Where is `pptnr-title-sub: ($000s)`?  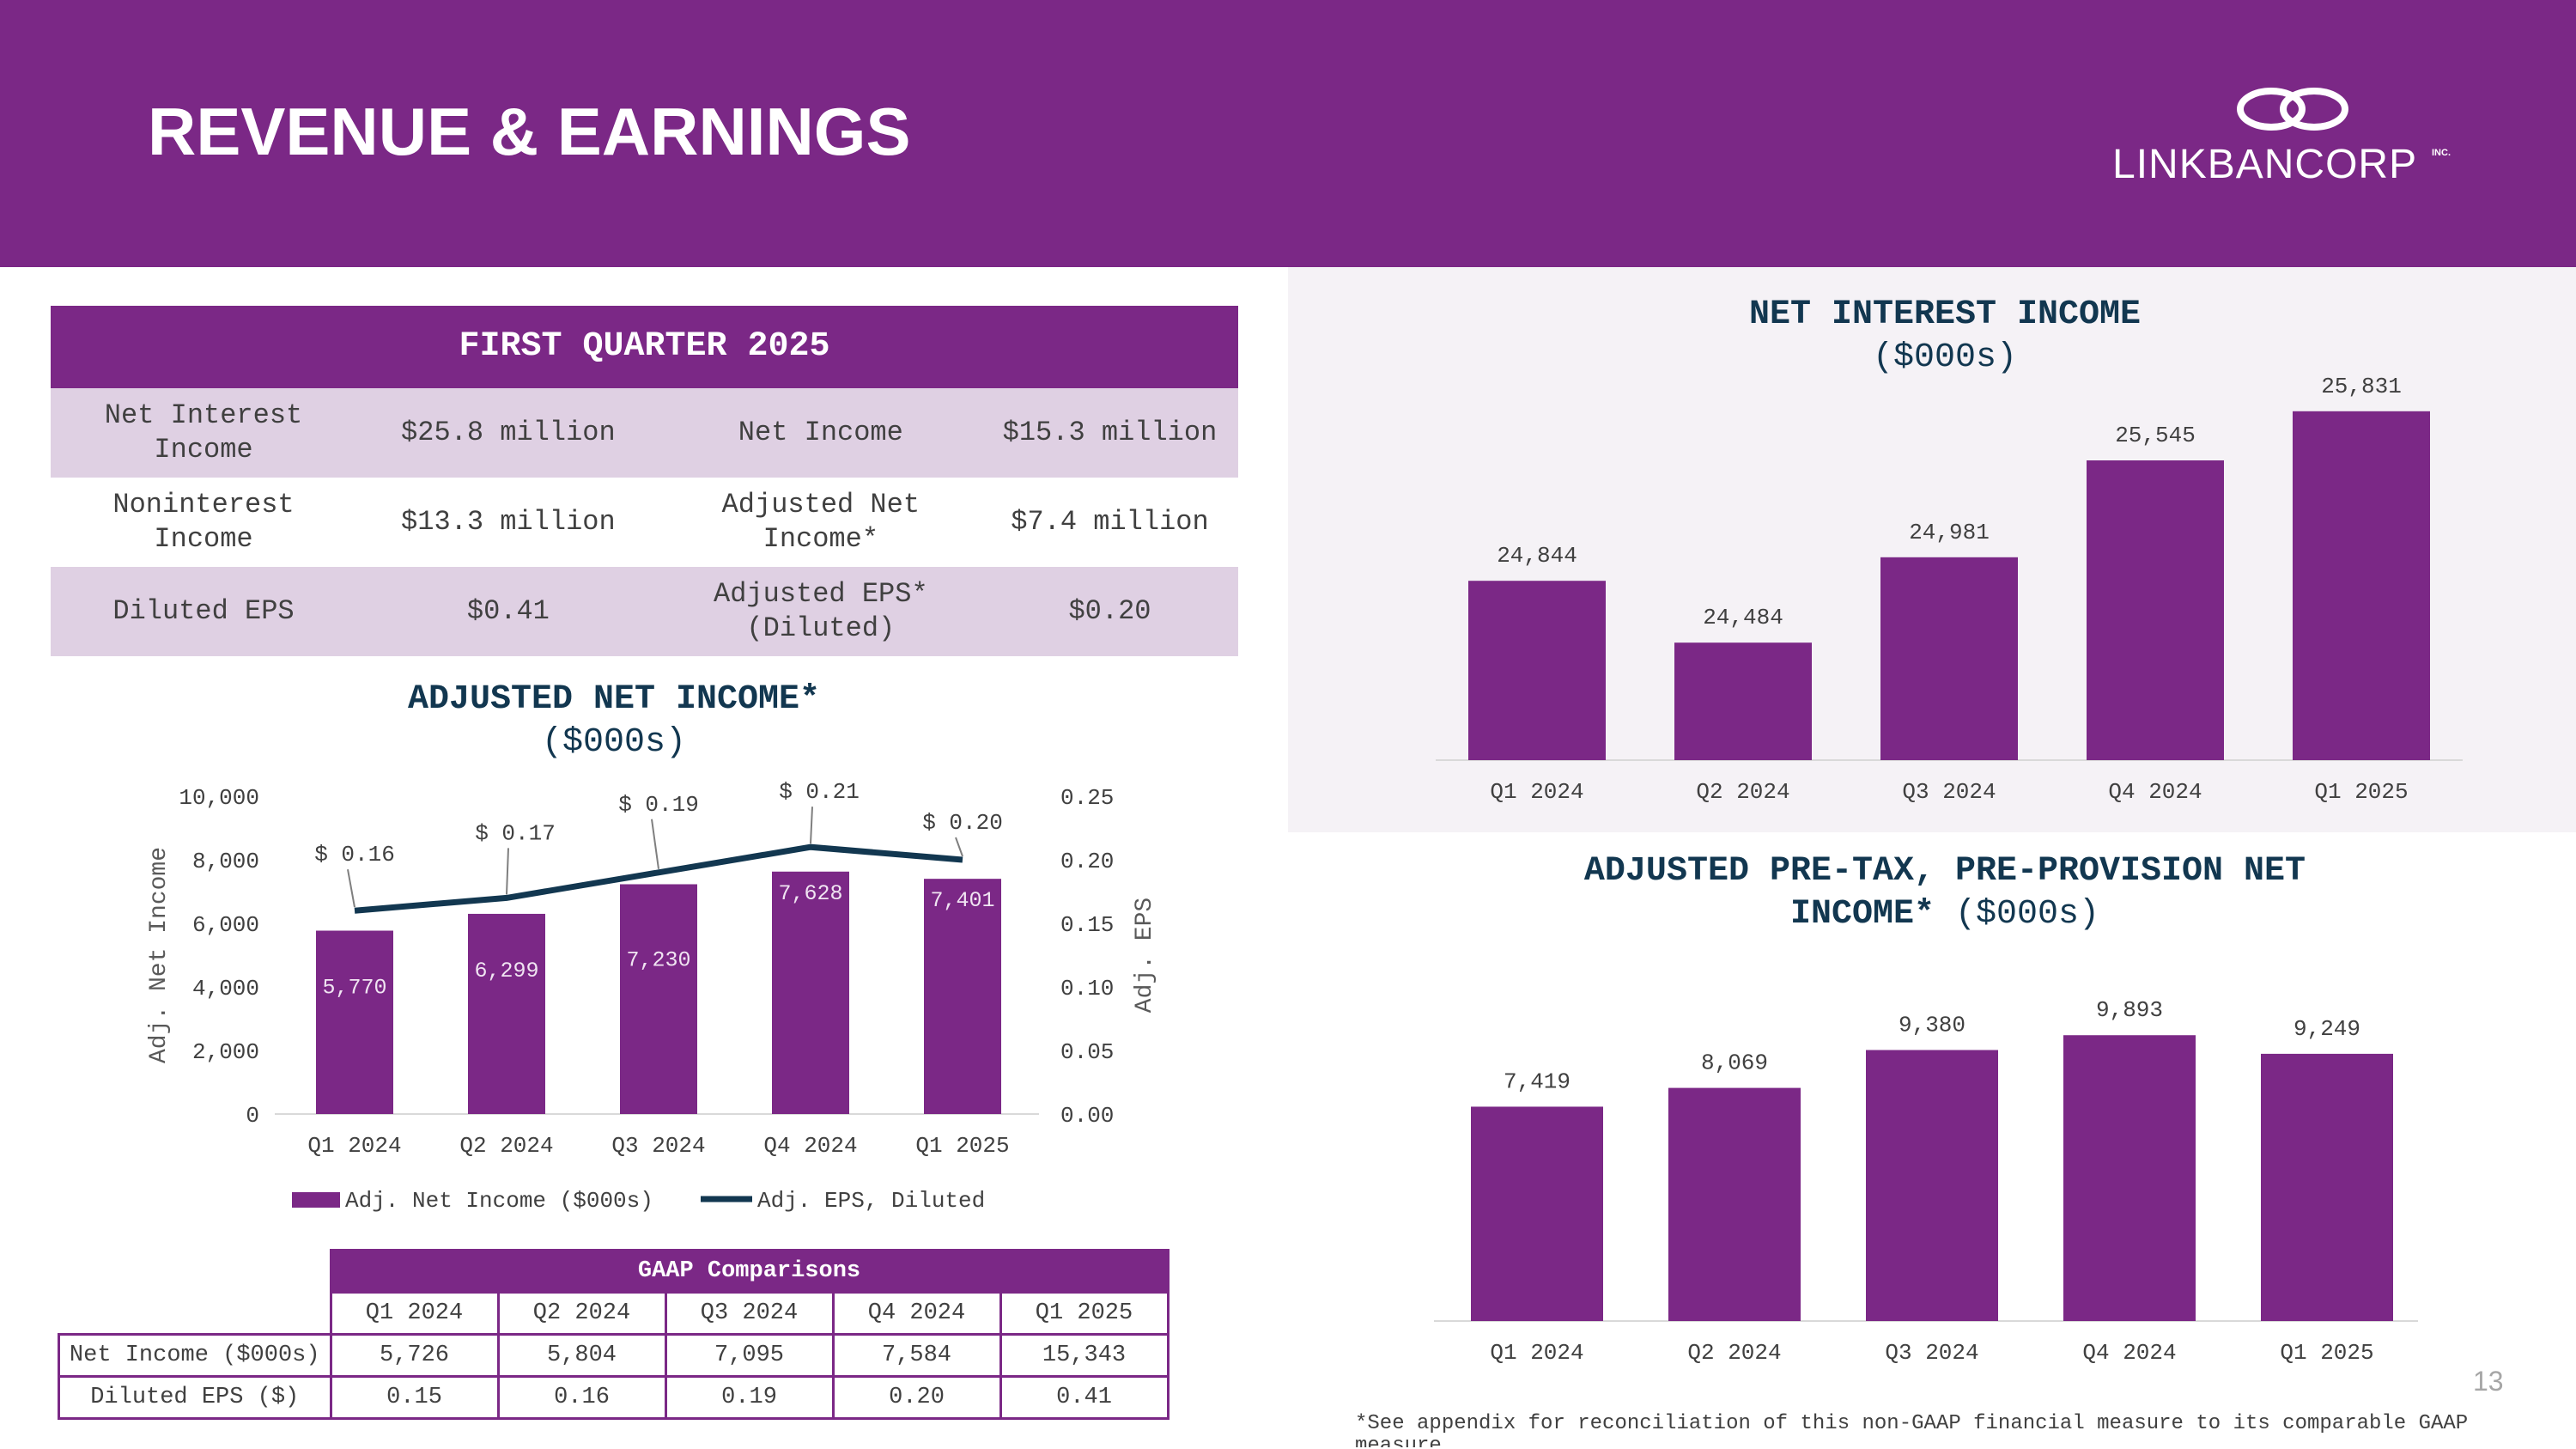
pptnr-title-sub: ($000s) is located at coordinates (2027, 914).